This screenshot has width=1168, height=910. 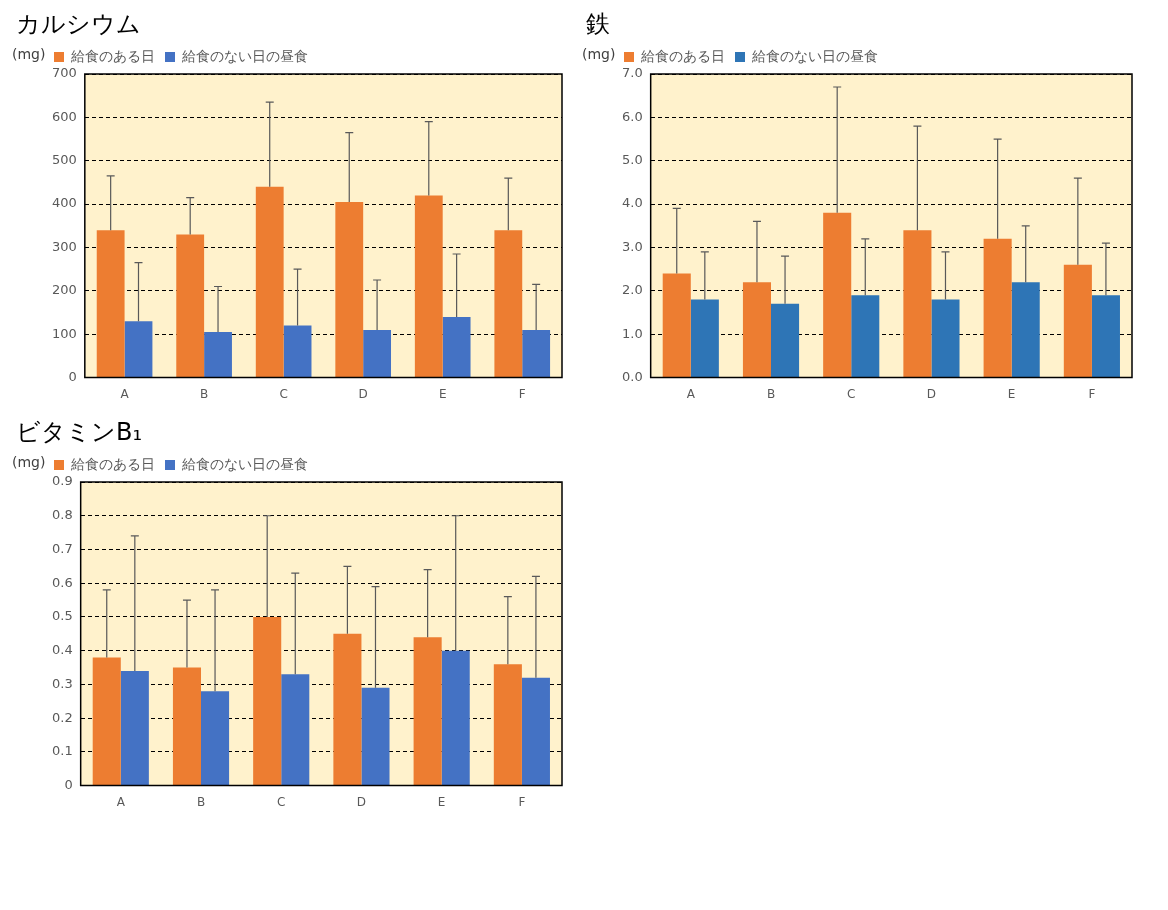 I want to click on chart-title: 鉄, so click(x=598, y=24).